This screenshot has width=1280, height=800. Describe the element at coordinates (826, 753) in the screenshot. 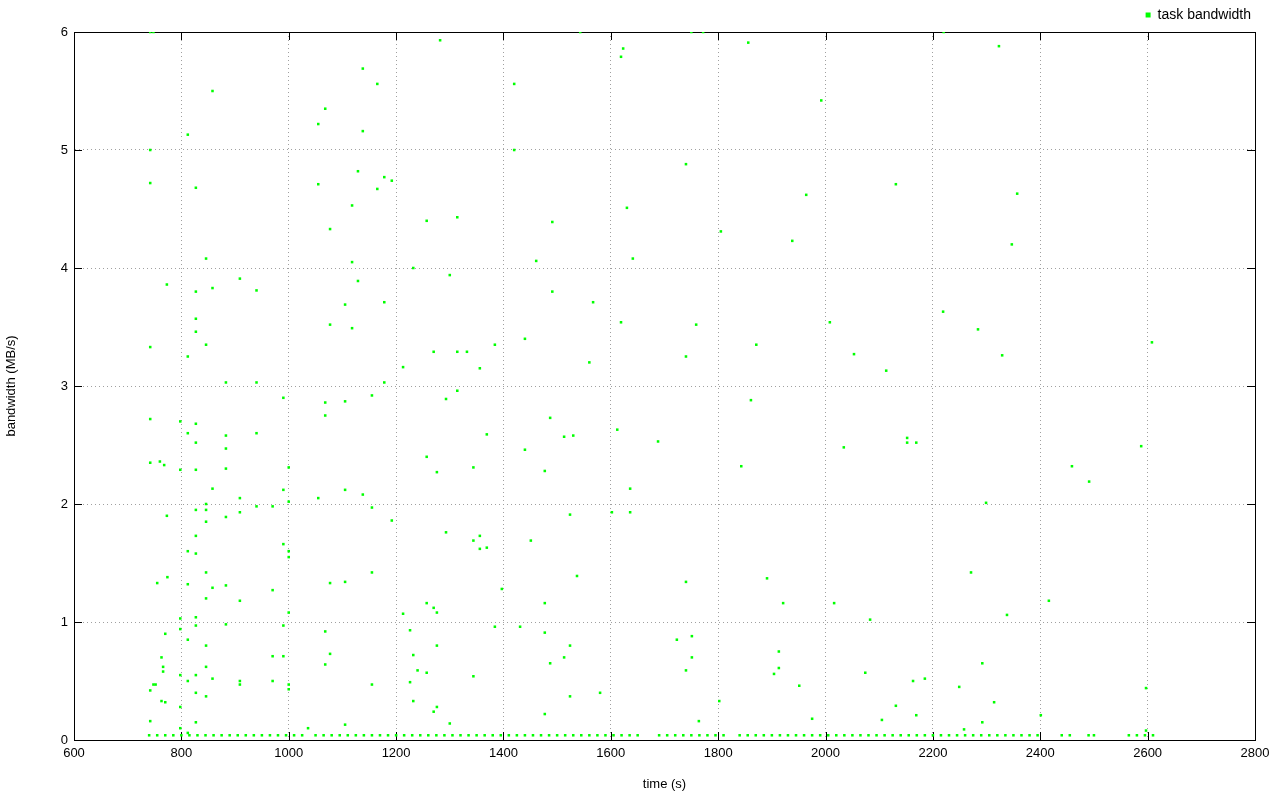

I see `x-tick-label: 2000` at that location.